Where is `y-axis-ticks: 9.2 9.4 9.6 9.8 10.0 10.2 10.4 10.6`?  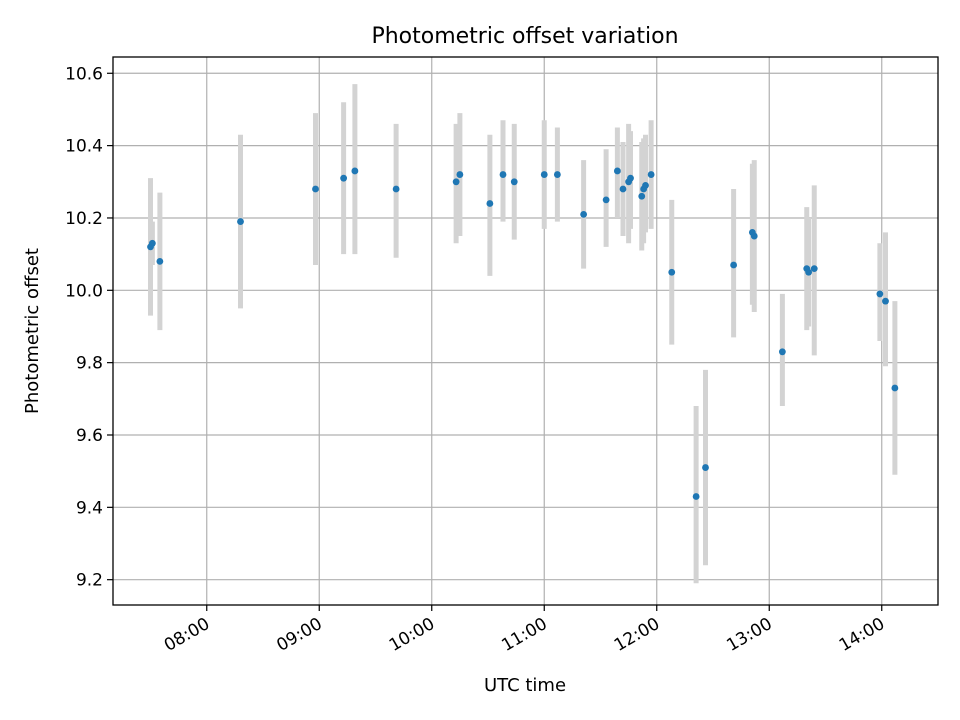
y-axis-ticks: 9.2 9.4 9.6 9.8 10.0 10.2 10.4 10.6 is located at coordinates (89, 327).